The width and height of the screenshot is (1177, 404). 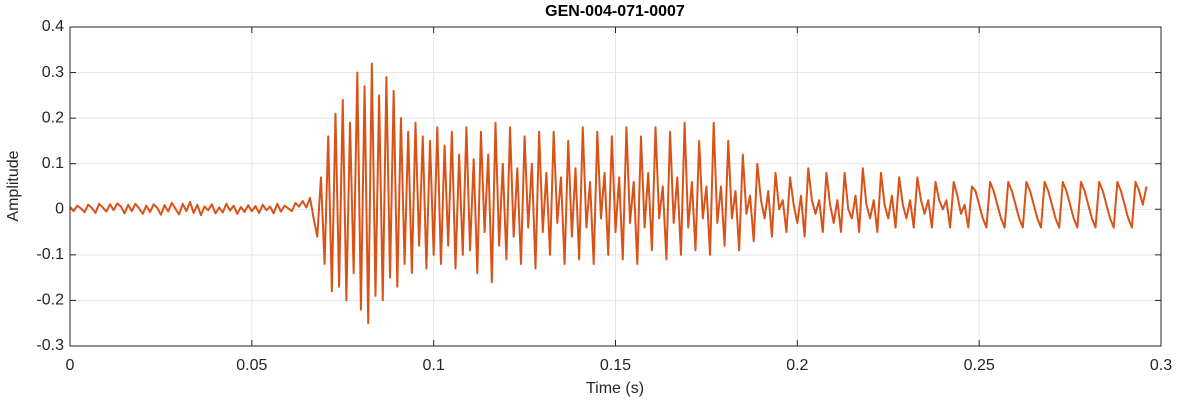 What do you see at coordinates (50, 300) in the screenshot?
I see `y-tick-label: -0.2` at bounding box center [50, 300].